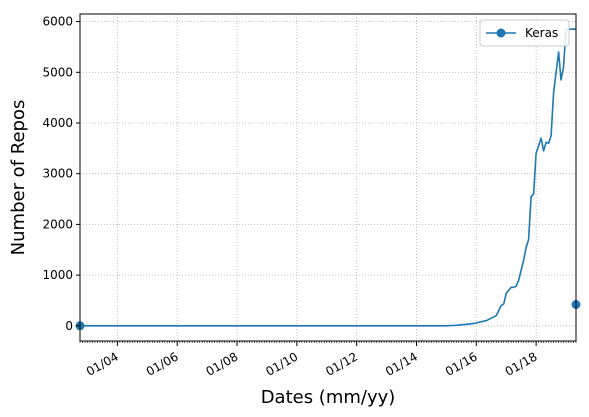  What do you see at coordinates (341, 363) in the screenshot?
I see `x-tick-label: 01/12` at bounding box center [341, 363].